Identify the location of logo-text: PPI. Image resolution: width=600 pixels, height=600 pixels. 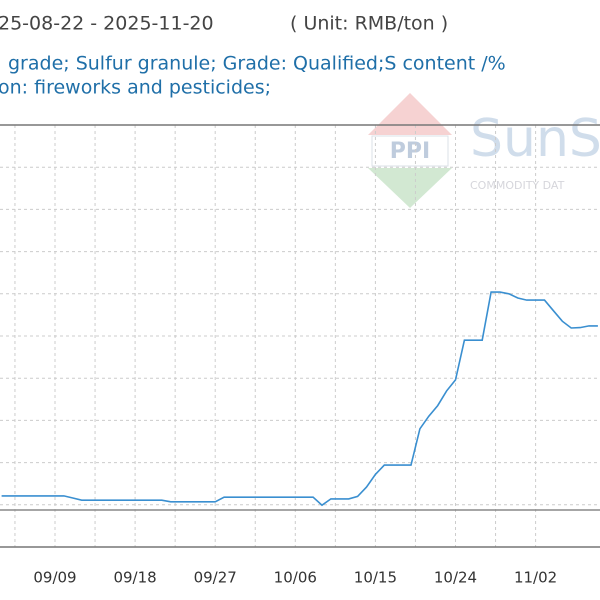
(410, 151).